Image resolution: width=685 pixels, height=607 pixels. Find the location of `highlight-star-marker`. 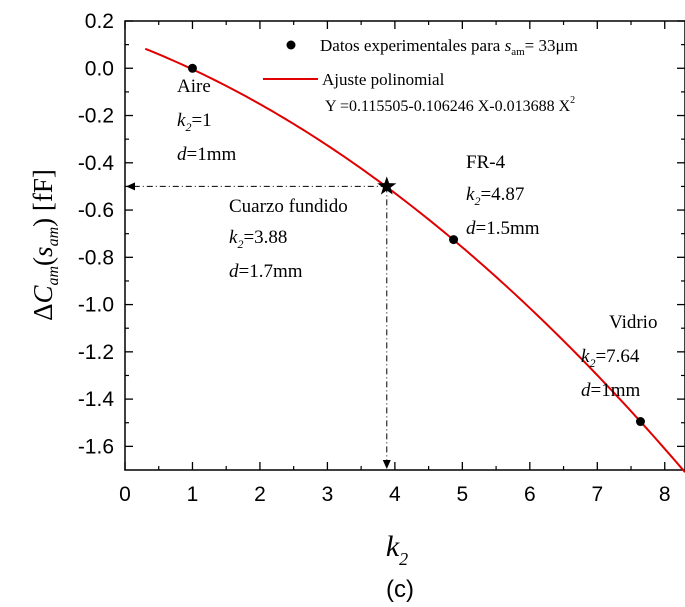

highlight-star-marker is located at coordinates (387, 185).